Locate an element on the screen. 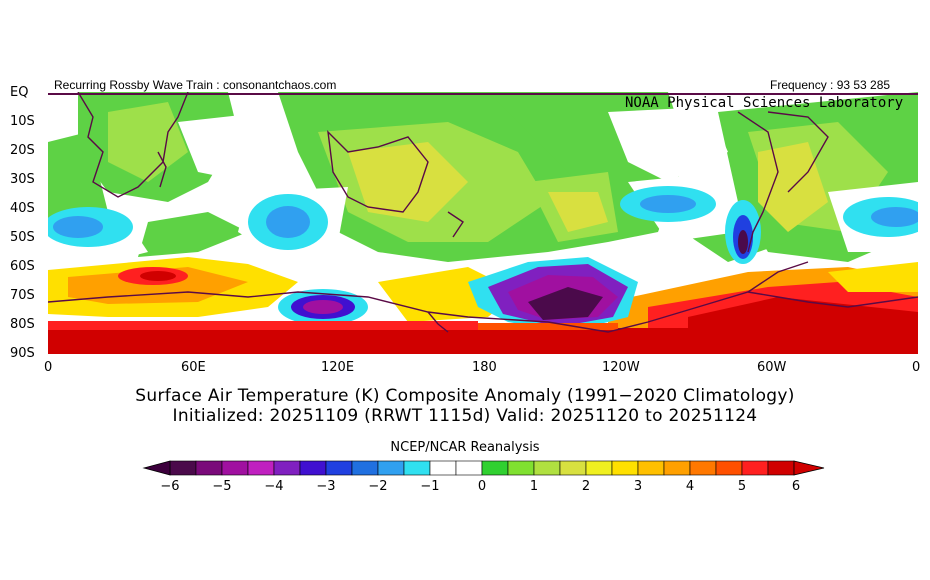  anomaly-field-cold is located at coordinates (458, 294).